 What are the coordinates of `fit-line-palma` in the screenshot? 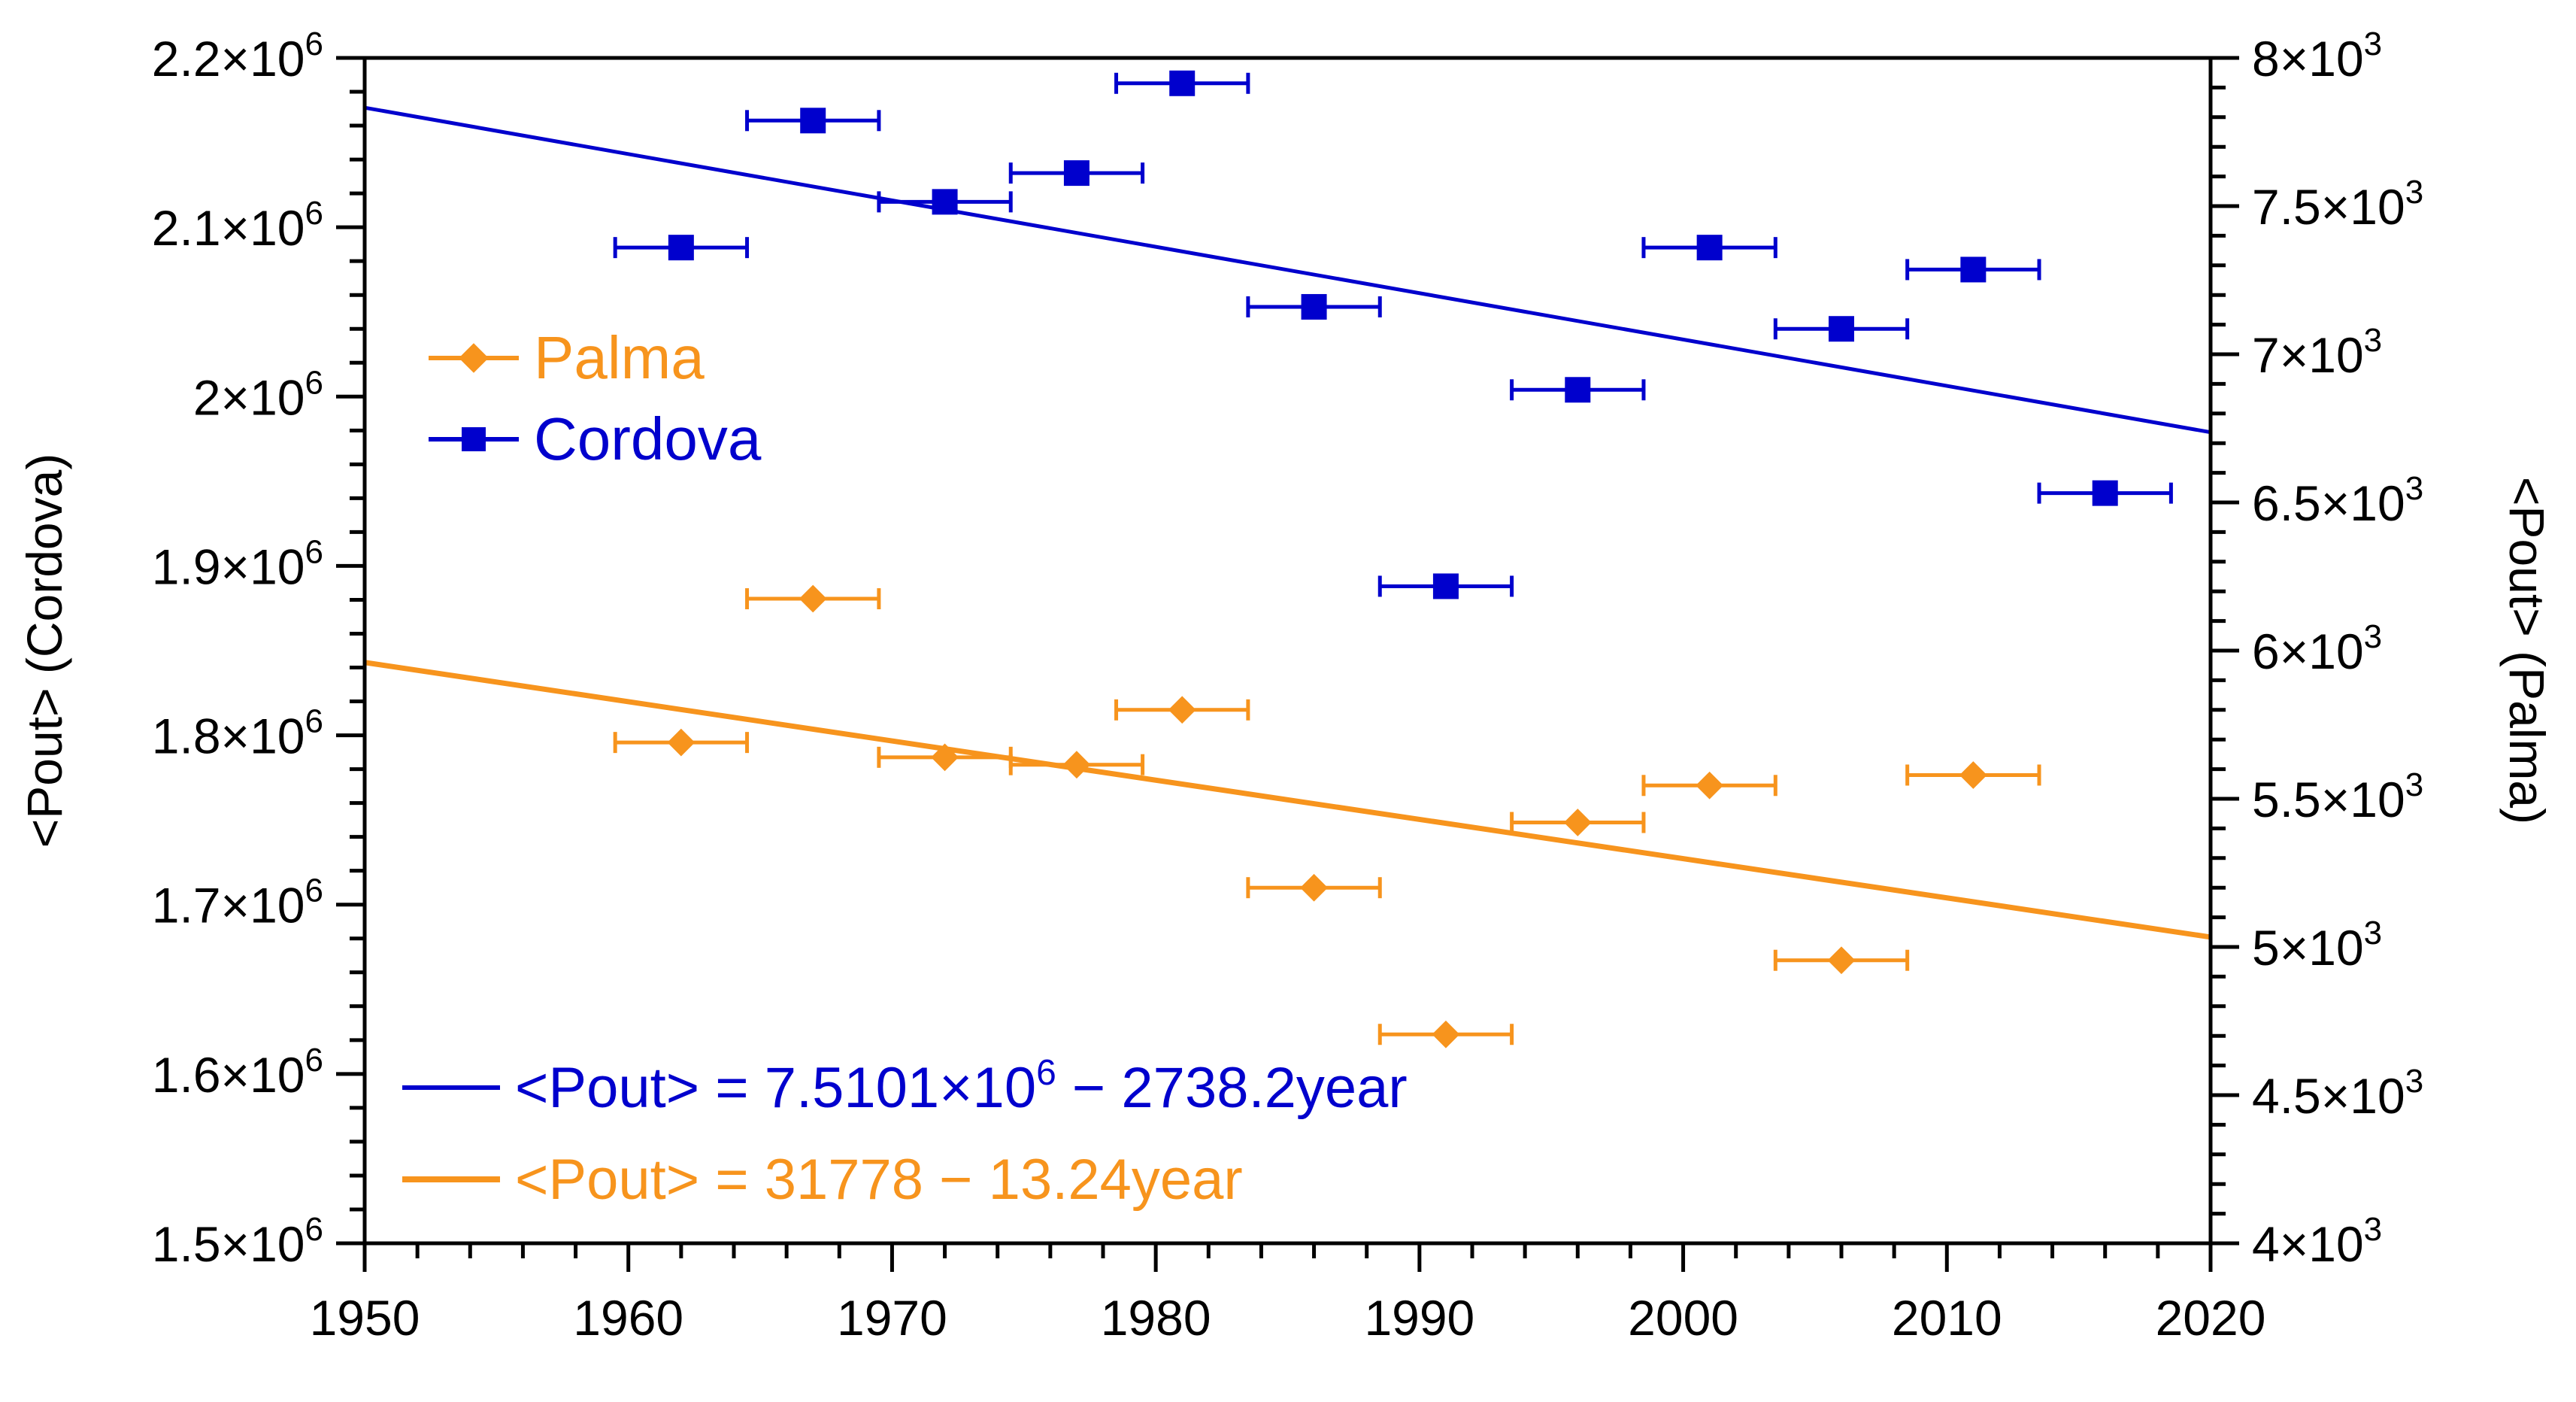 It's located at (1287, 800).